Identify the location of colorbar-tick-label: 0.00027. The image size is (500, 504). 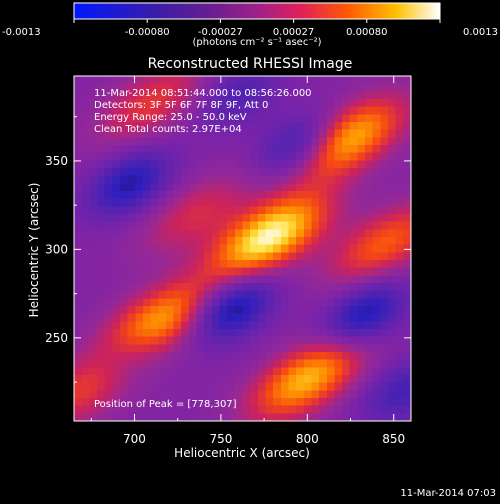
(293, 32).